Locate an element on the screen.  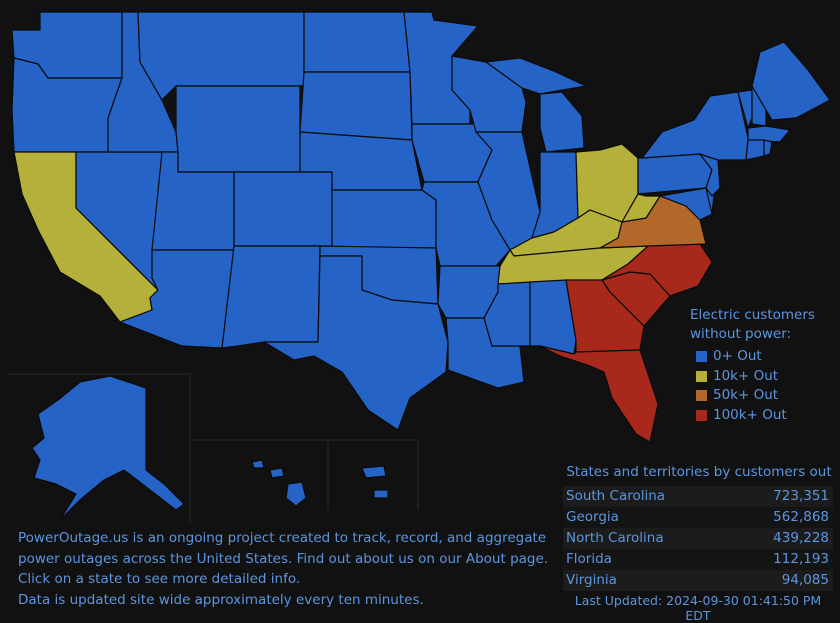
legend-label: 100k+ Out is located at coordinates (750, 414).